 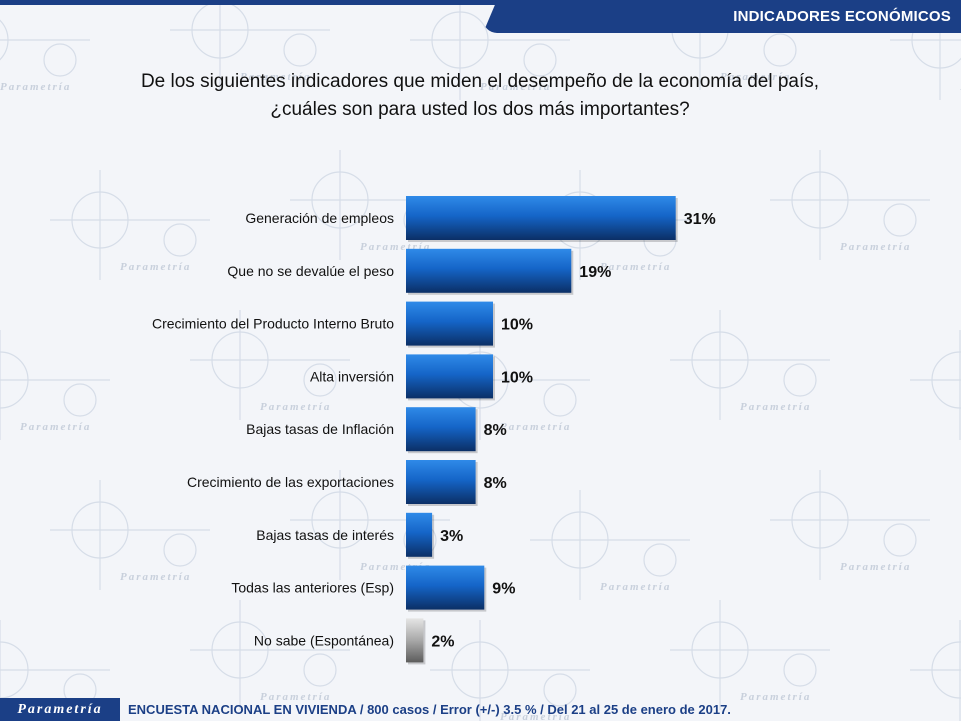 What do you see at coordinates (451, 536) in the screenshot?
I see `value-label: 3%` at bounding box center [451, 536].